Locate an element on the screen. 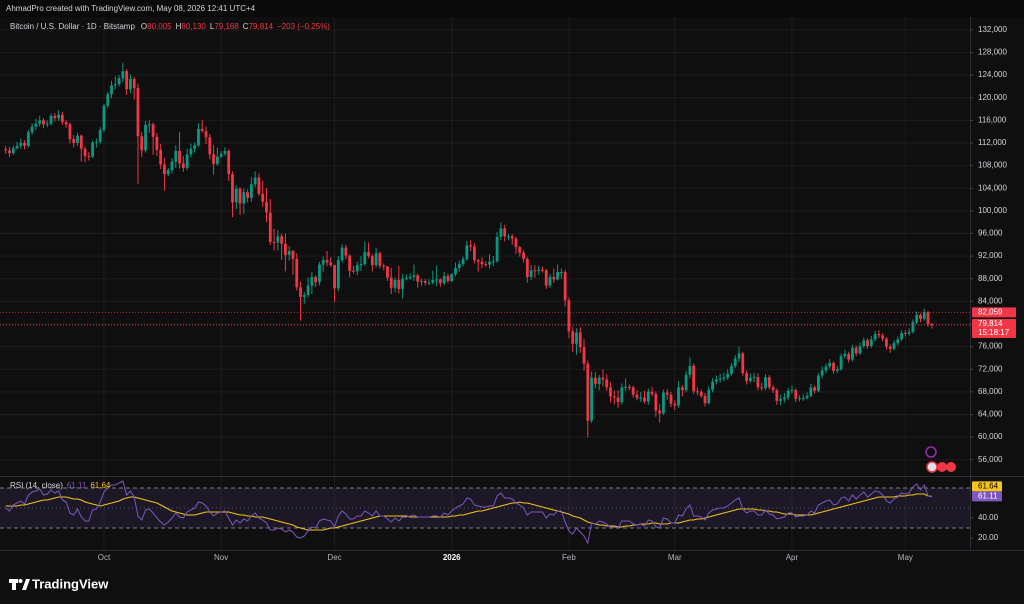 Image resolution: width=1024 pixels, height=604 pixels. logo-slash is located at coordinates (26, 584).